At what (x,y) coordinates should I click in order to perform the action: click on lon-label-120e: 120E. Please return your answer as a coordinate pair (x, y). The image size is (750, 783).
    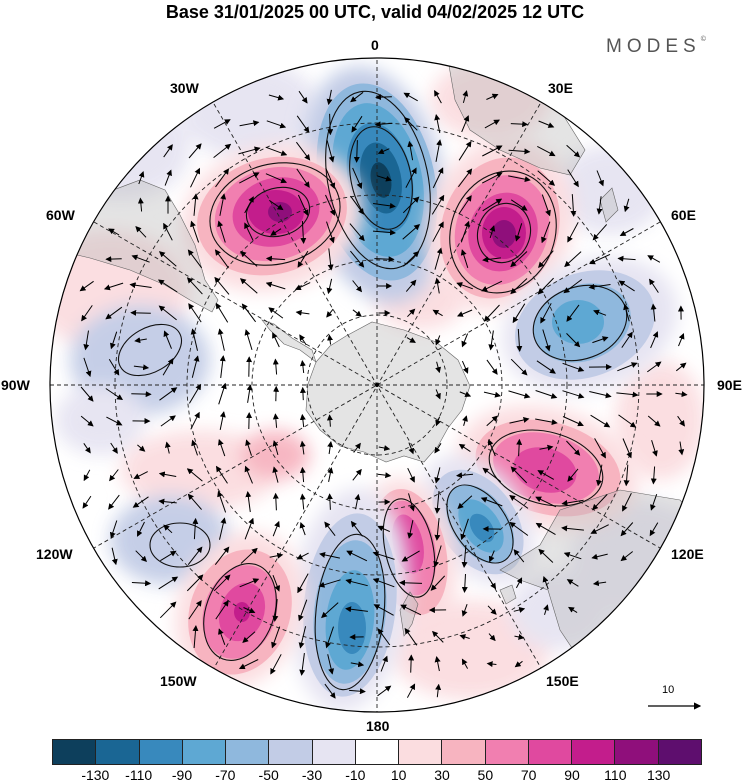
    Looking at the image, I should click on (687, 554).